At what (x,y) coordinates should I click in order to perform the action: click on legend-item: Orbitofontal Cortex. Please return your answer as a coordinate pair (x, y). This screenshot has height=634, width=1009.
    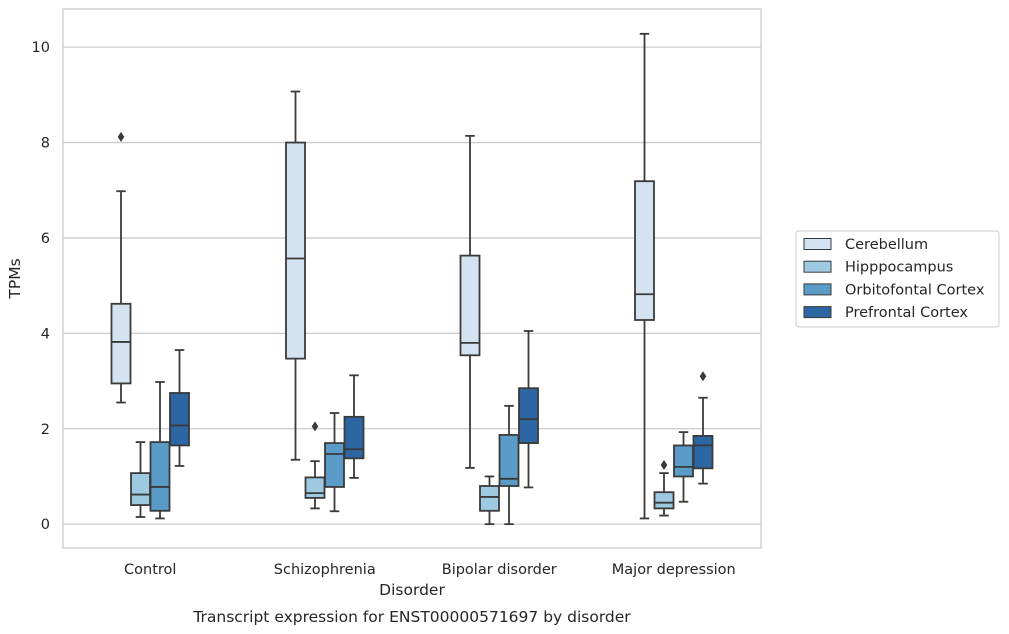
    Looking at the image, I should click on (894, 290).